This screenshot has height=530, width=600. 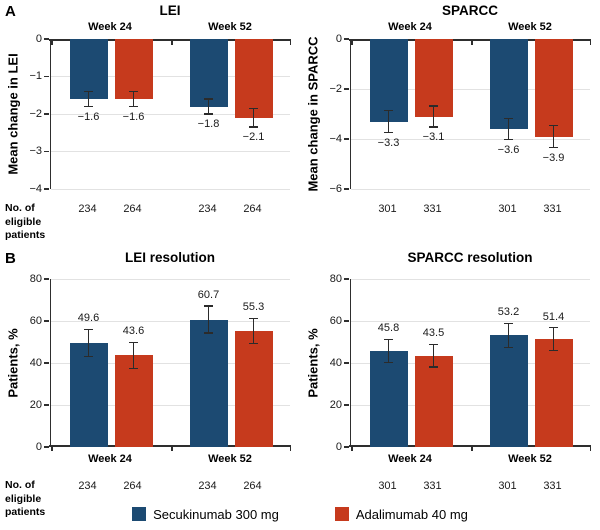 I want to click on value-label: 60.7, so click(x=208, y=295).